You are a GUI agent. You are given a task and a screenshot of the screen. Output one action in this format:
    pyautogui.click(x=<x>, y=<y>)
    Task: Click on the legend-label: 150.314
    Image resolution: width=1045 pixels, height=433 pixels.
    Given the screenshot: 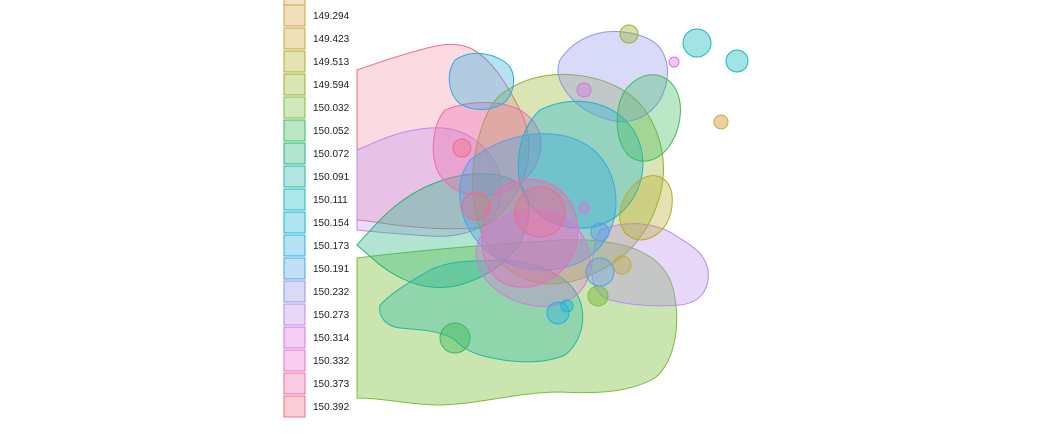 What is the action you would take?
    pyautogui.click(x=331, y=338)
    